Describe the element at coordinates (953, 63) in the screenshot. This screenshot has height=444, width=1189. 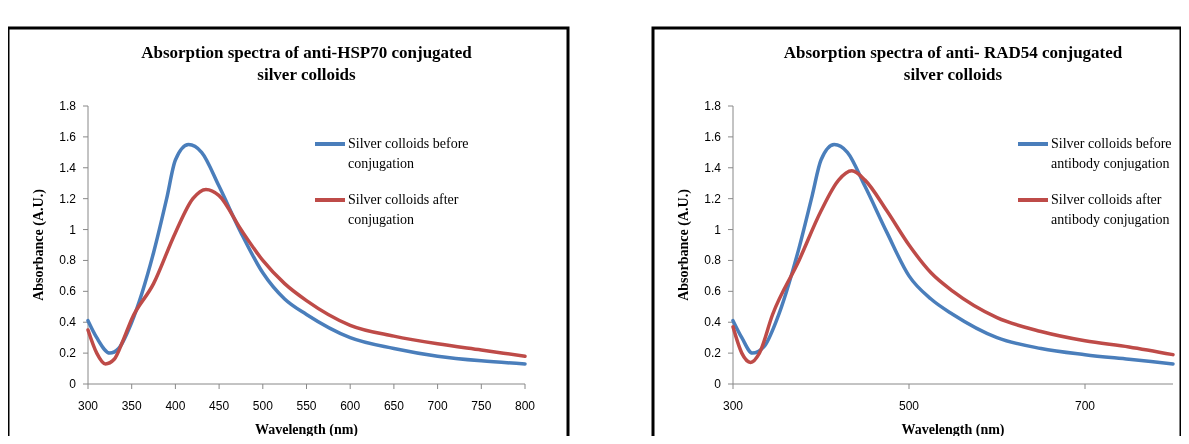
I see `chart-title: Absorption spectra of anti- RAD54 conjugated silver colloids` at that location.